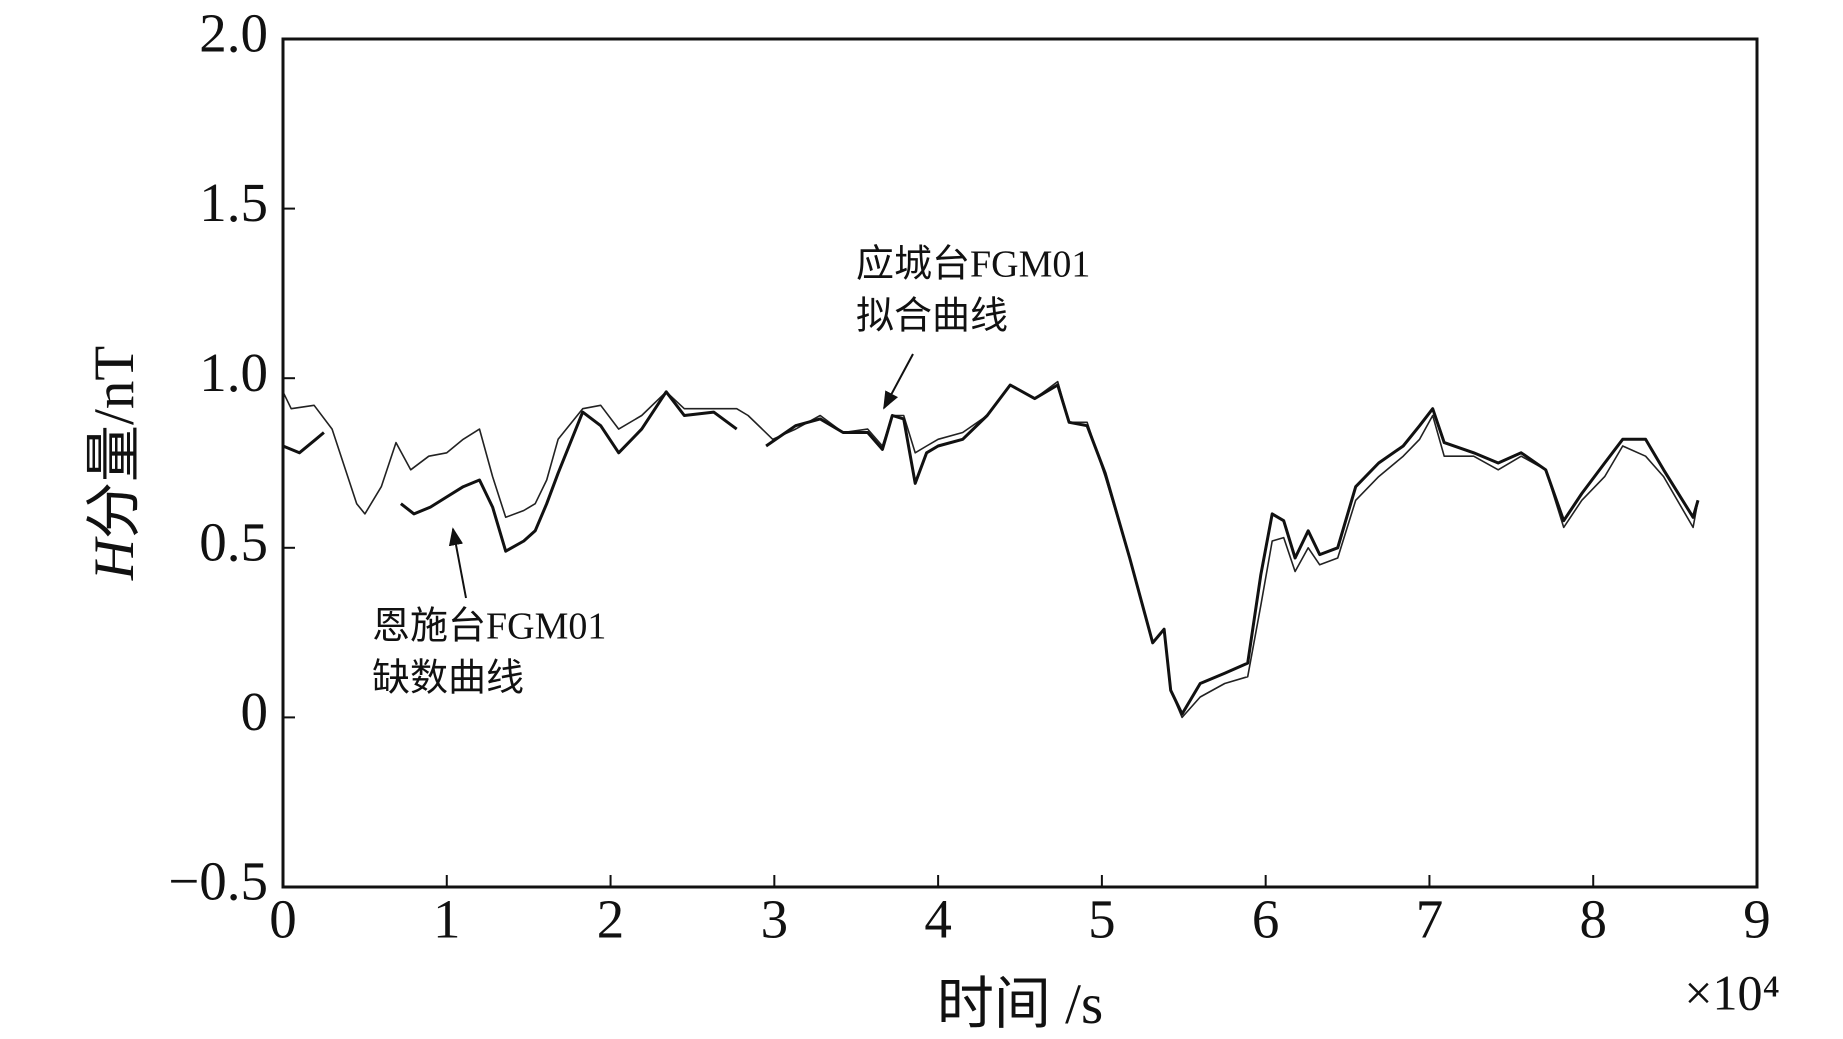 This screenshot has width=1843, height=1039. I want to click on y-axis-label-text: 分量/nT, so click(114, 442).